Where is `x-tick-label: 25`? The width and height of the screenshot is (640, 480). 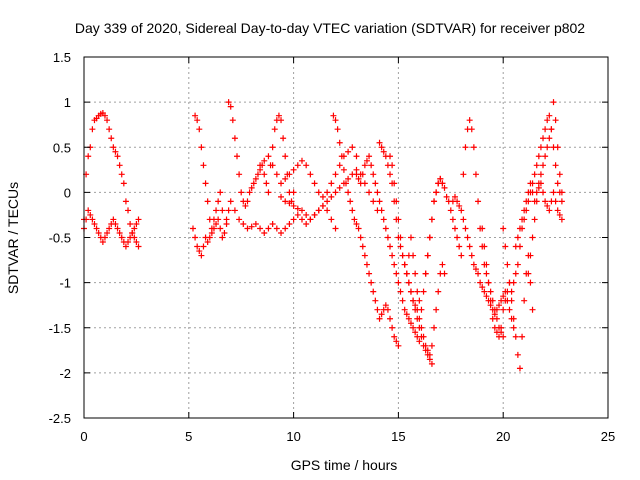 x-tick-label: 25 is located at coordinates (608, 436).